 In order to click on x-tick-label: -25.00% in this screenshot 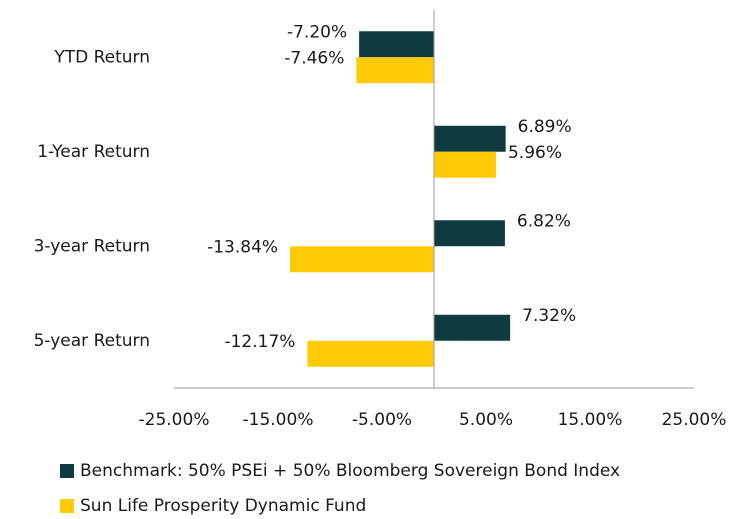, I will do `click(174, 420)`.